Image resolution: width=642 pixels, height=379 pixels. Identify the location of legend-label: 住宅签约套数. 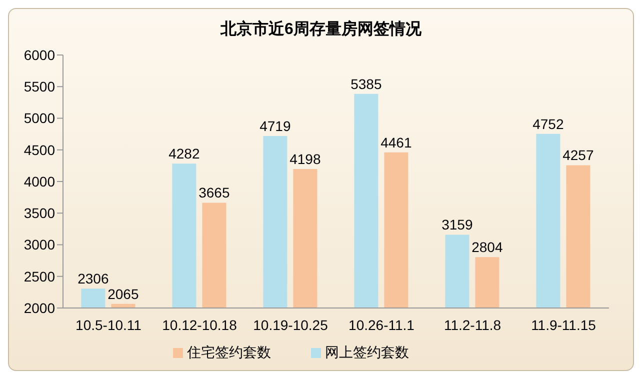
(229, 352).